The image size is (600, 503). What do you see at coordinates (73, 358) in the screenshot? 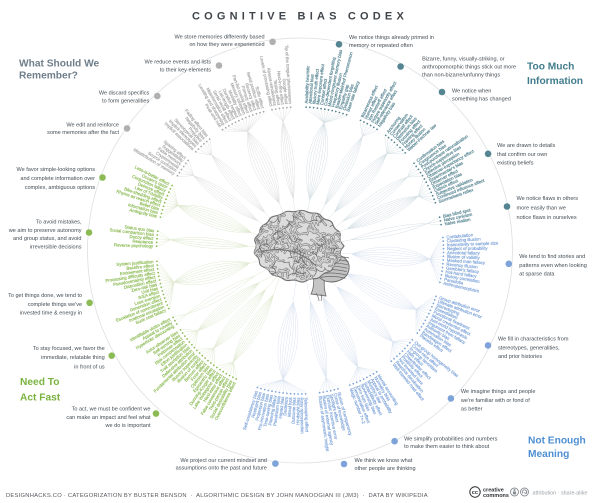
I see `svg-text: immediate, relatable thing` at bounding box center [73, 358].